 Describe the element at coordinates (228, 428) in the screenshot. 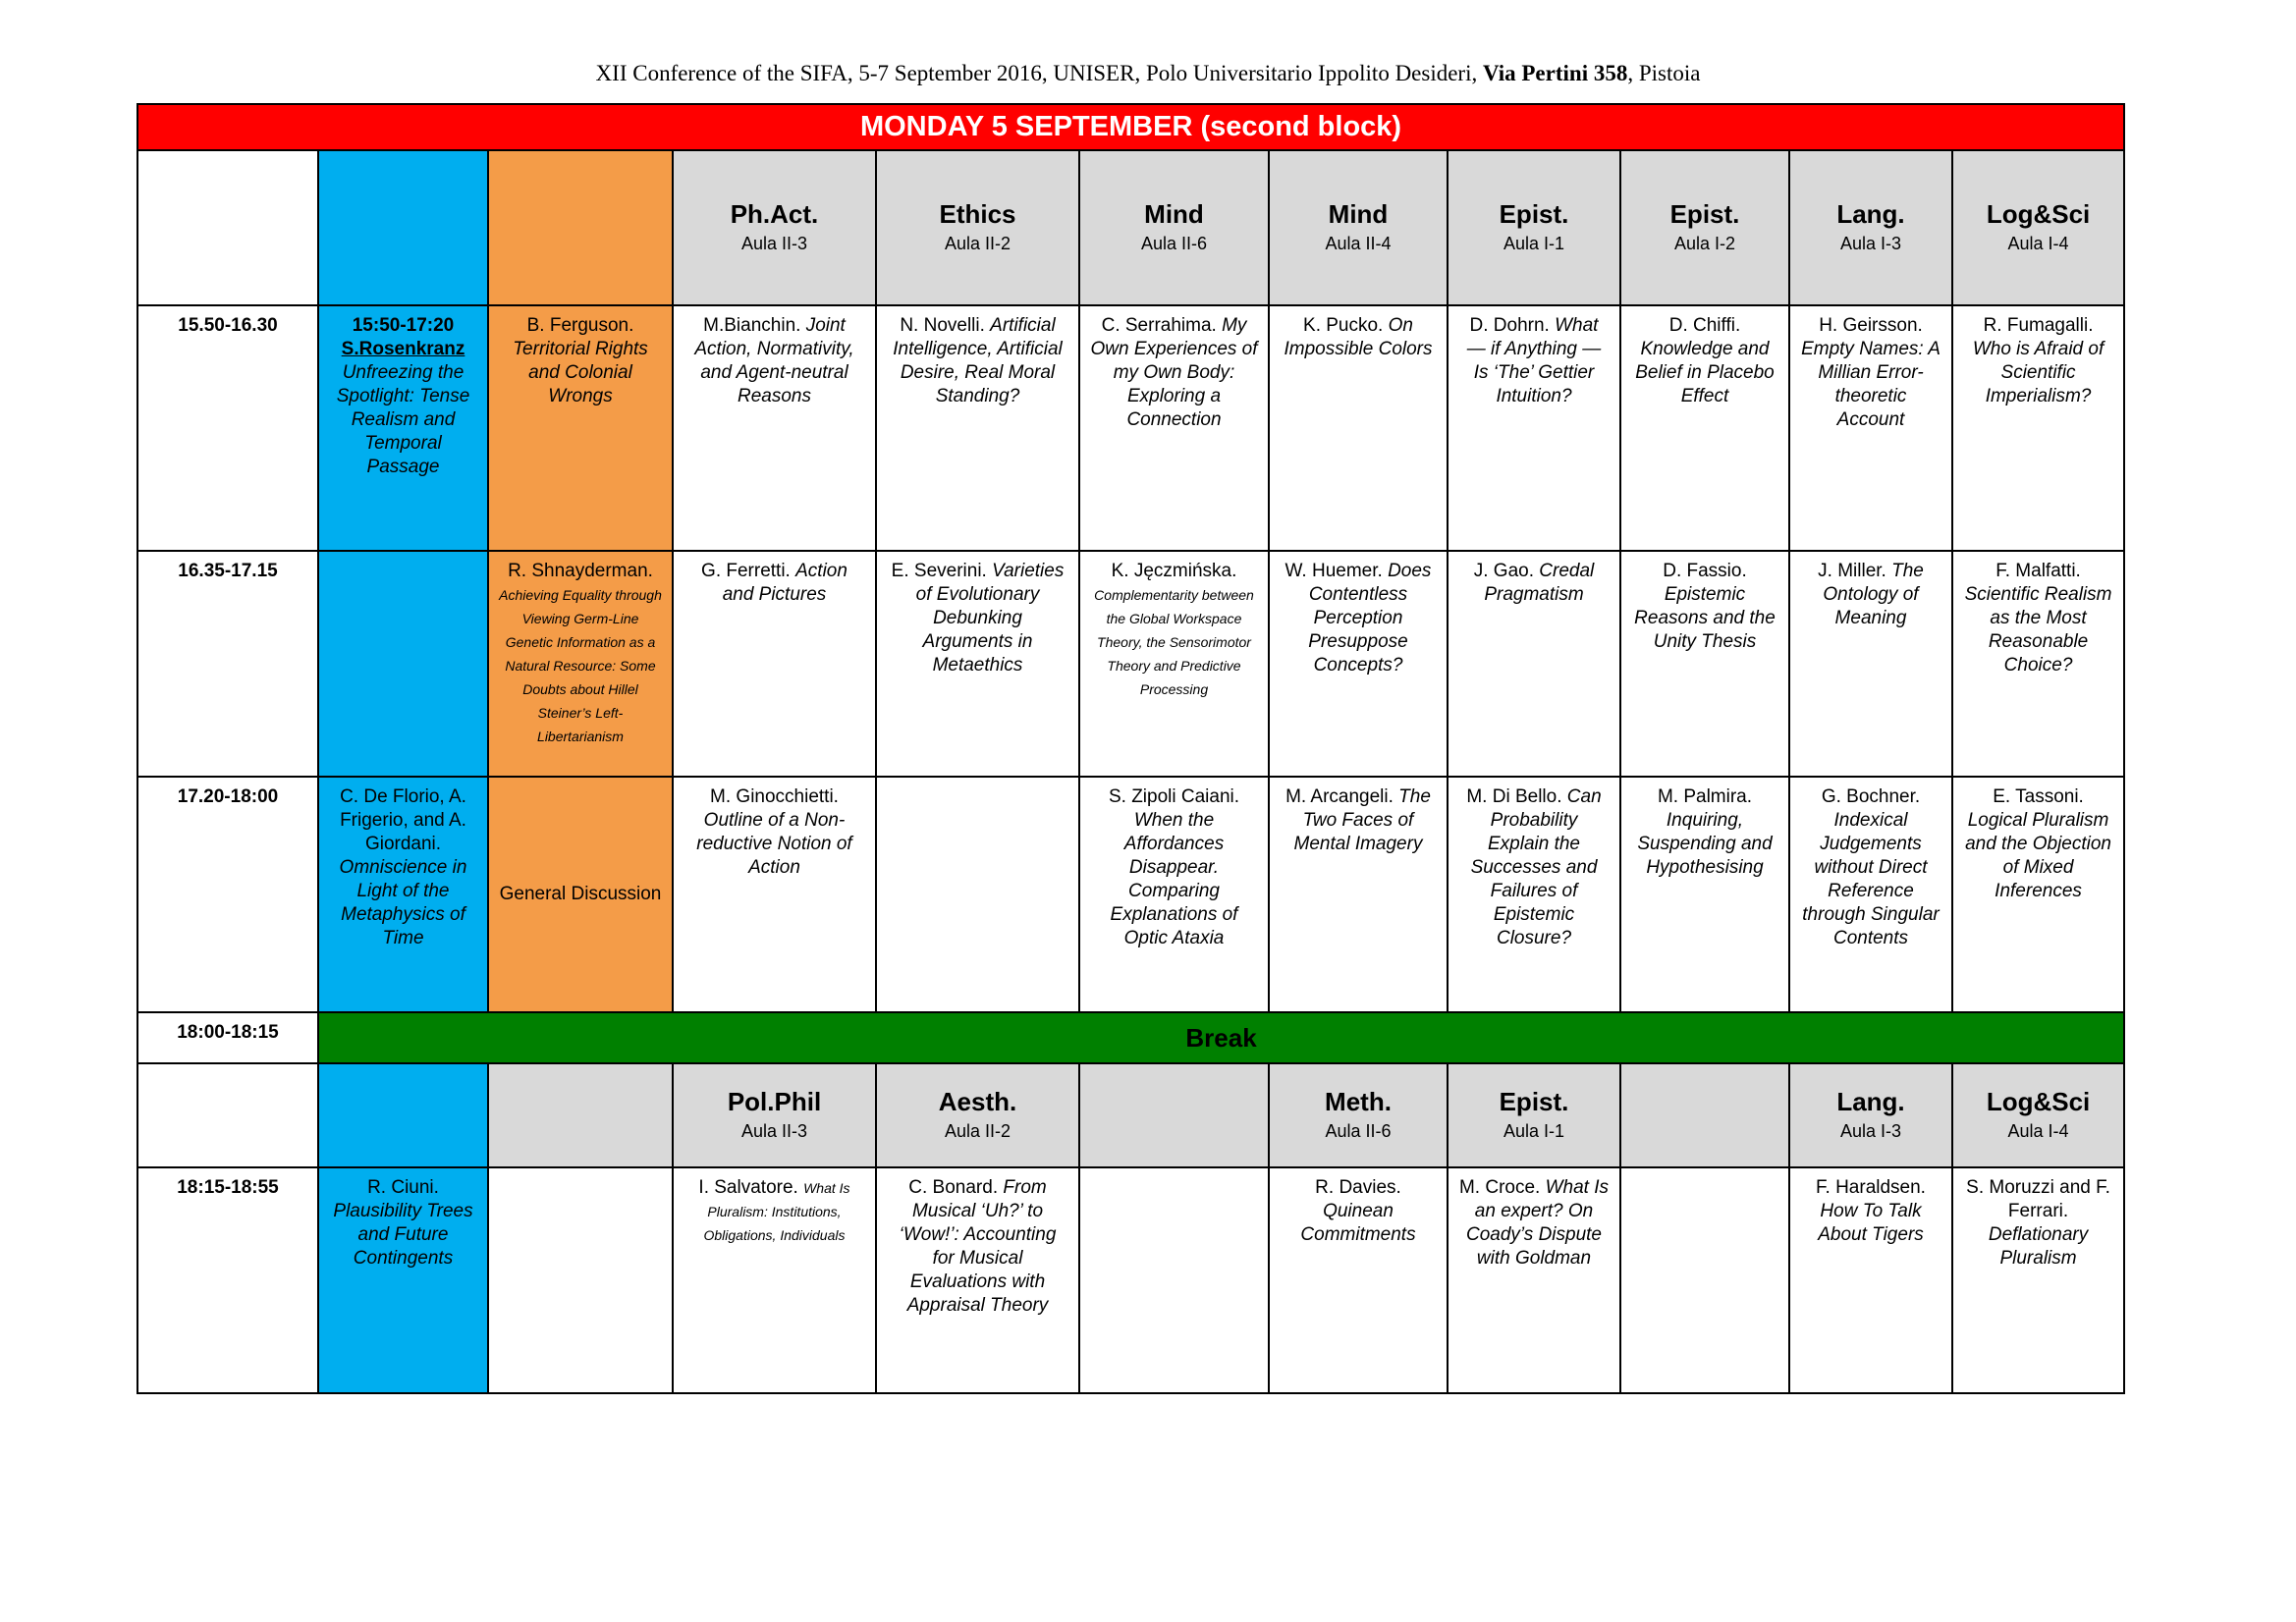

I see `time-cell: 15.50-16.30` at that location.